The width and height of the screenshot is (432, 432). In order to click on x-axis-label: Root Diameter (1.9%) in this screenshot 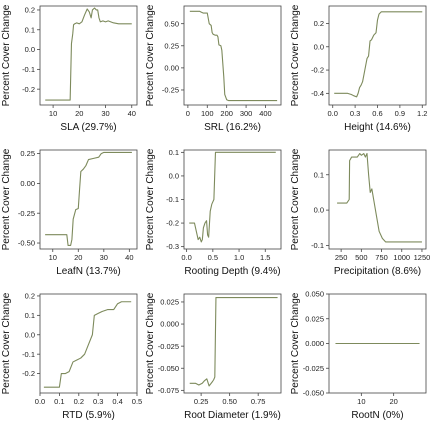, I will do `click(232, 415)`.